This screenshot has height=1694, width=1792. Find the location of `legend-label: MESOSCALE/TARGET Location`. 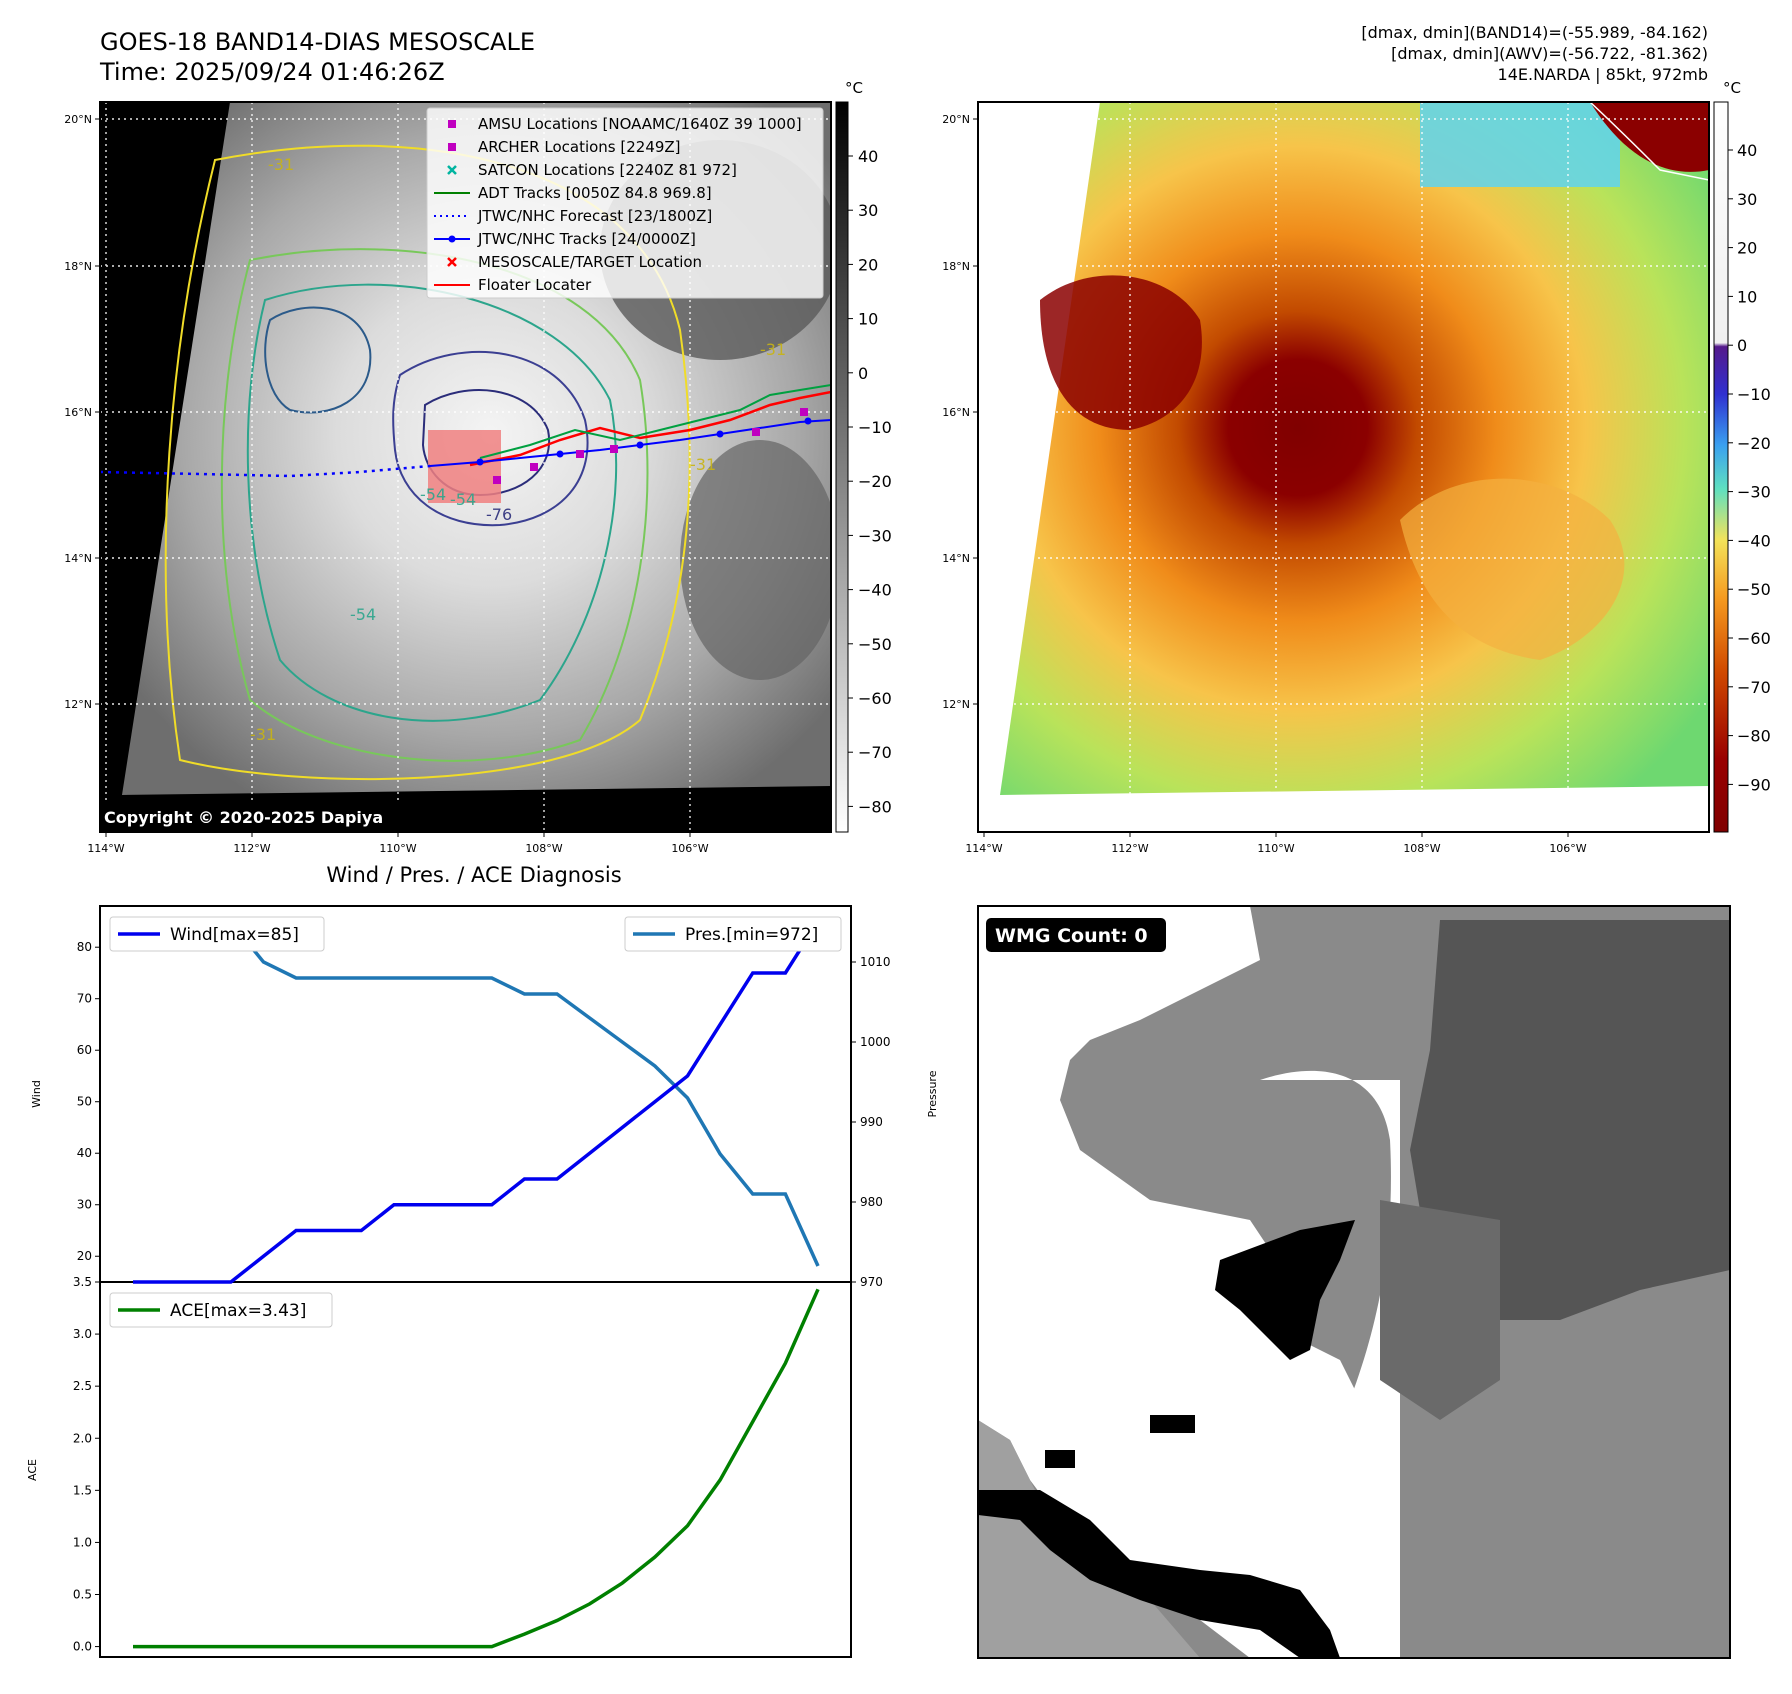

legend-label: MESOSCALE/TARGET Location is located at coordinates (590, 262).